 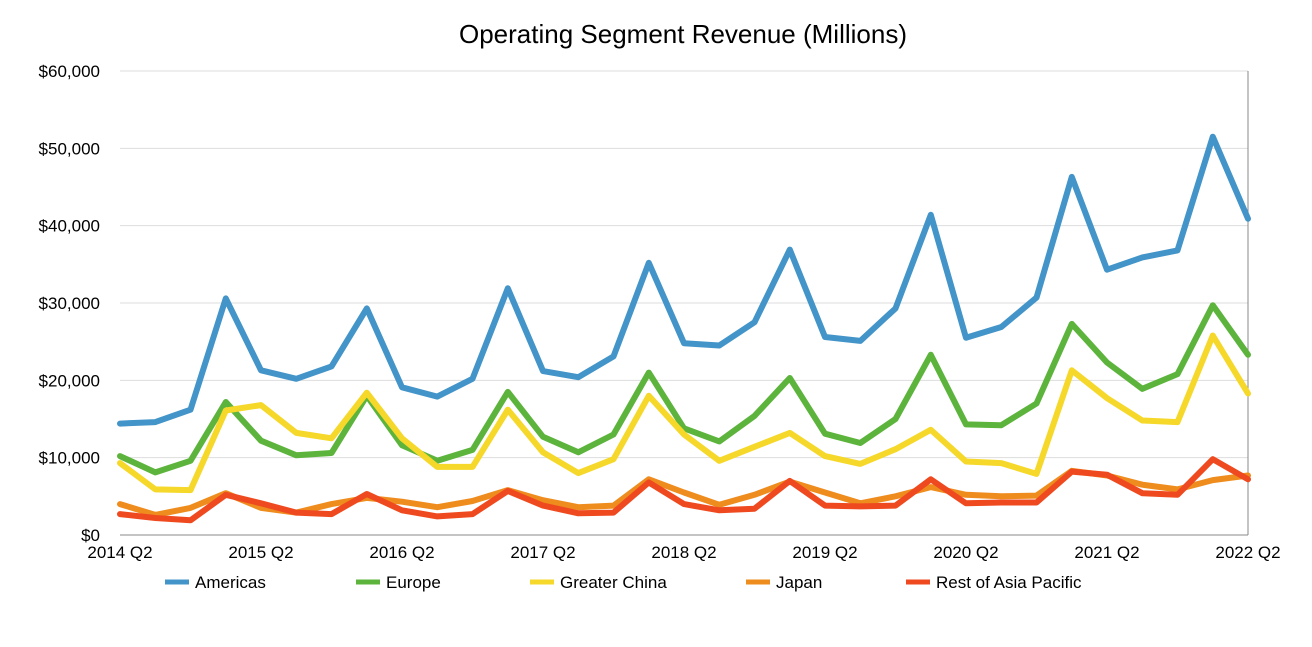 I want to click on series-line-rest-of-asia-pacific, so click(x=684, y=490).